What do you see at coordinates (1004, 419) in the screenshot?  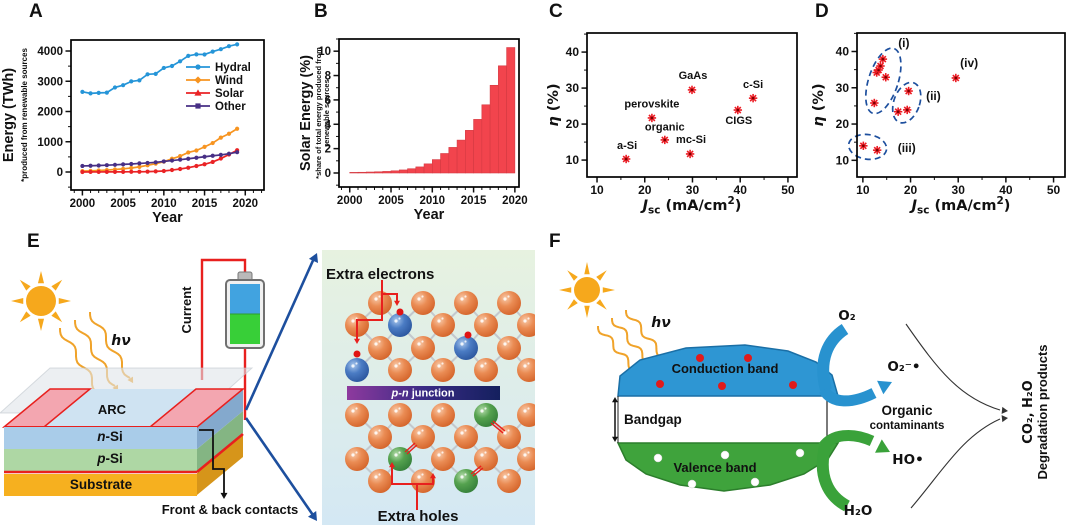 I see `degradation-arrow-icon` at bounding box center [1004, 419].